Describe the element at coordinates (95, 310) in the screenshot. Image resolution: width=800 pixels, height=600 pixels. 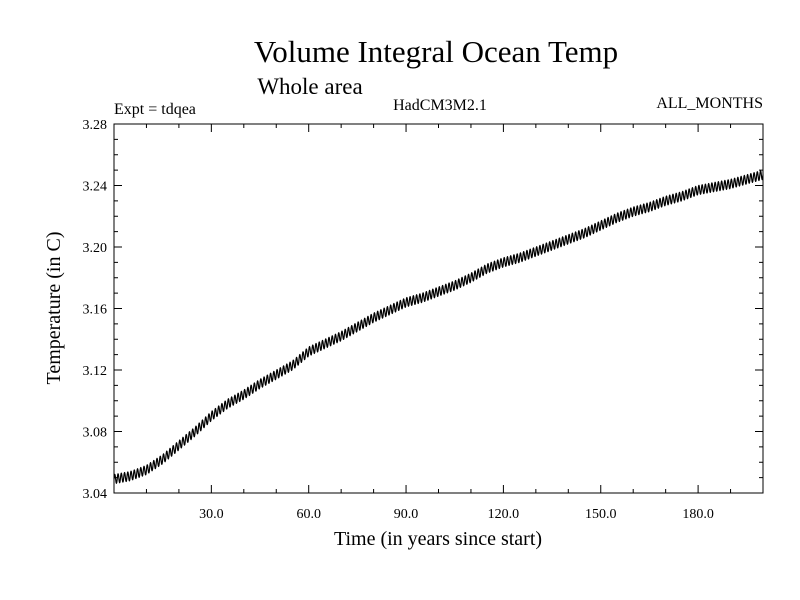
I see `y-tick-label: 3.16` at that location.